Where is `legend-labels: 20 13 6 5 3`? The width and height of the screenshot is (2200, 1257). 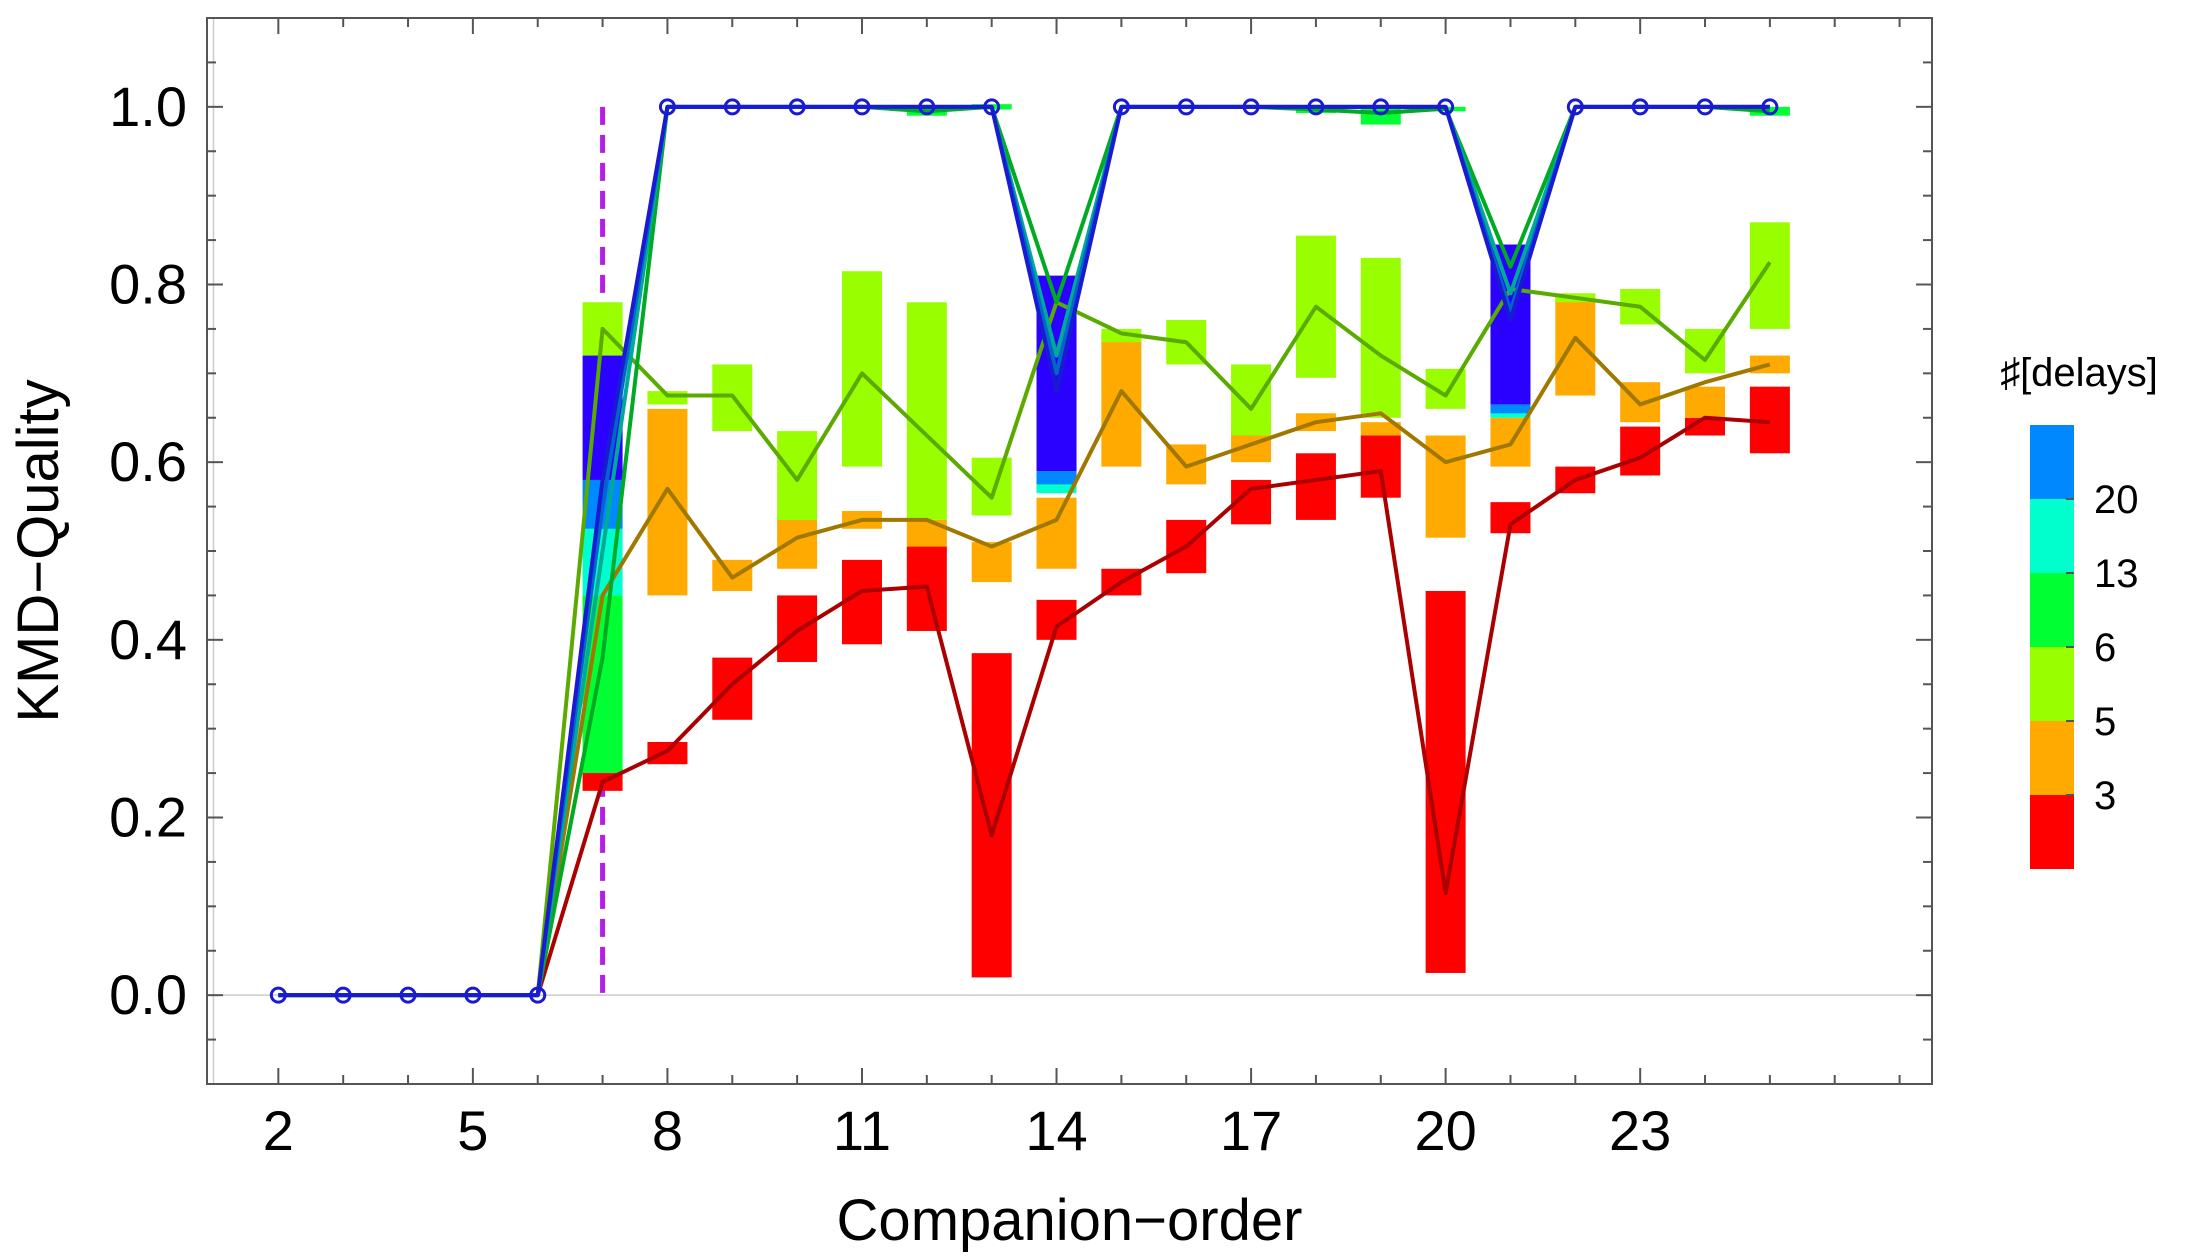 legend-labels: 20 13 6 5 3 is located at coordinates (2102, 648).